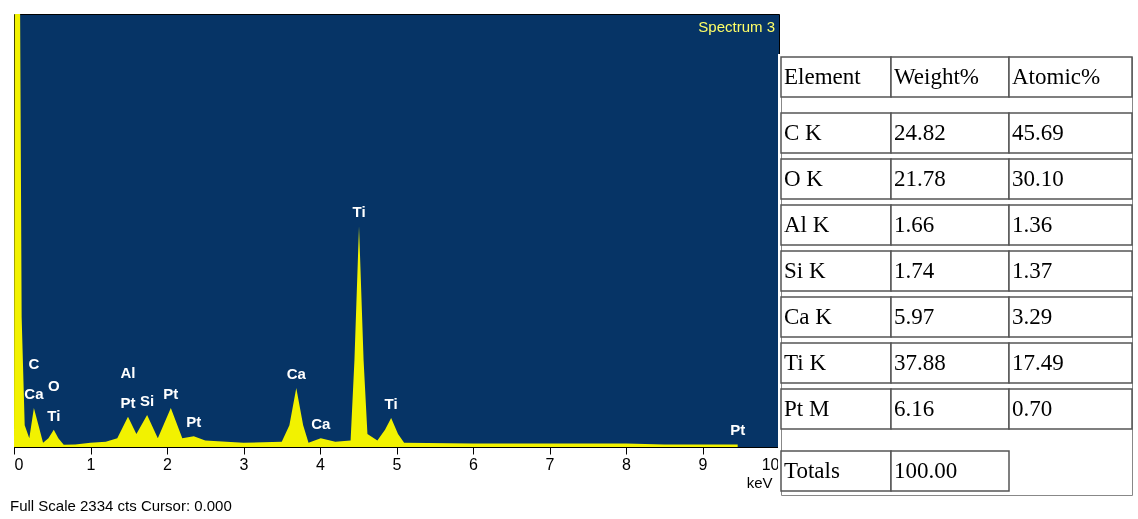 Image resolution: width=1138 pixels, height=519 pixels. What do you see at coordinates (19, 464) in the screenshot?
I see `x-tick-label: 0` at bounding box center [19, 464].